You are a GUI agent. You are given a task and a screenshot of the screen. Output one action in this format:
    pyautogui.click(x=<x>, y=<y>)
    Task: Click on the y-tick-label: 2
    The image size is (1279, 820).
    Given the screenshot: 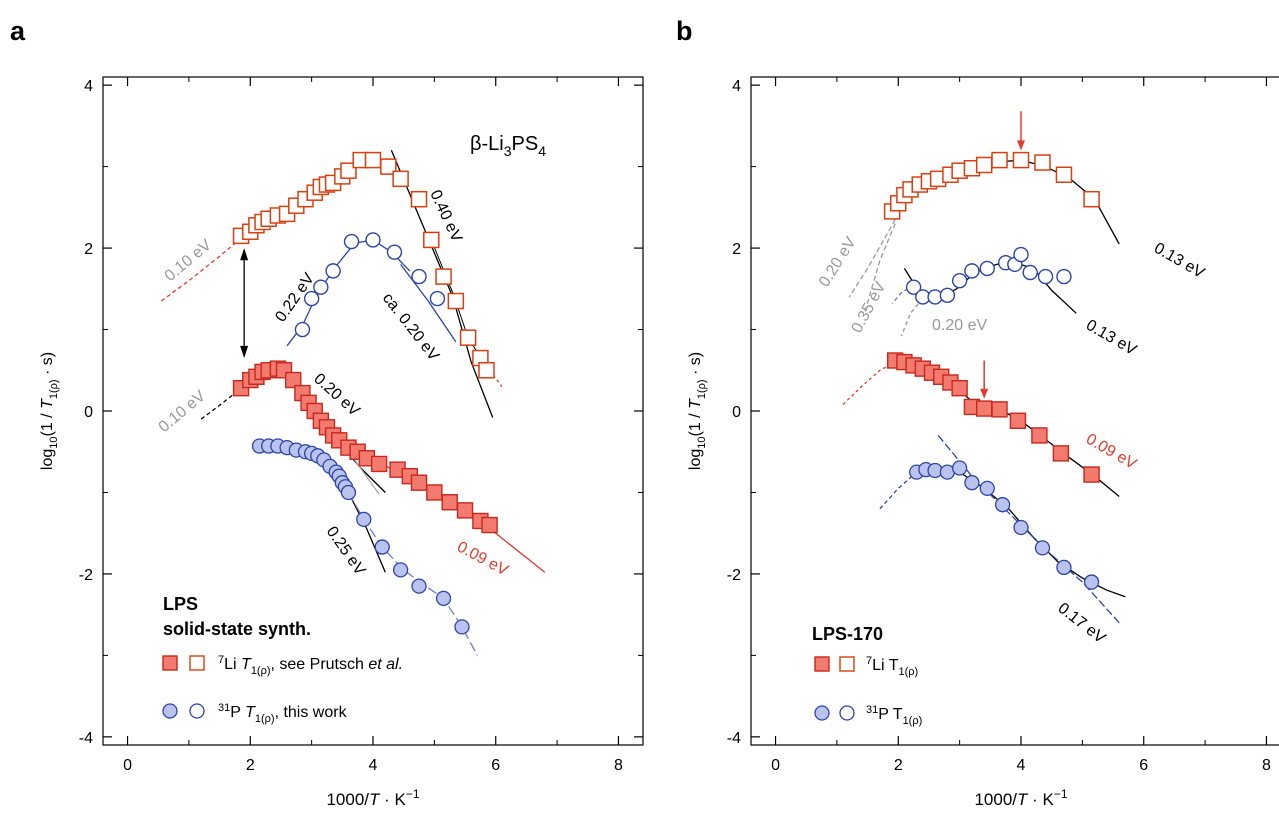 What is the action you would take?
    pyautogui.click(x=88, y=249)
    